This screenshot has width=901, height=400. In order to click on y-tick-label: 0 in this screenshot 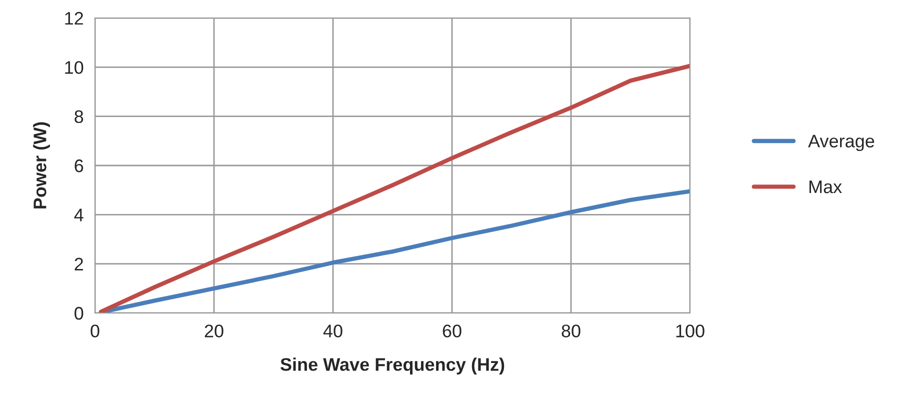, I will do `click(79, 313)`.